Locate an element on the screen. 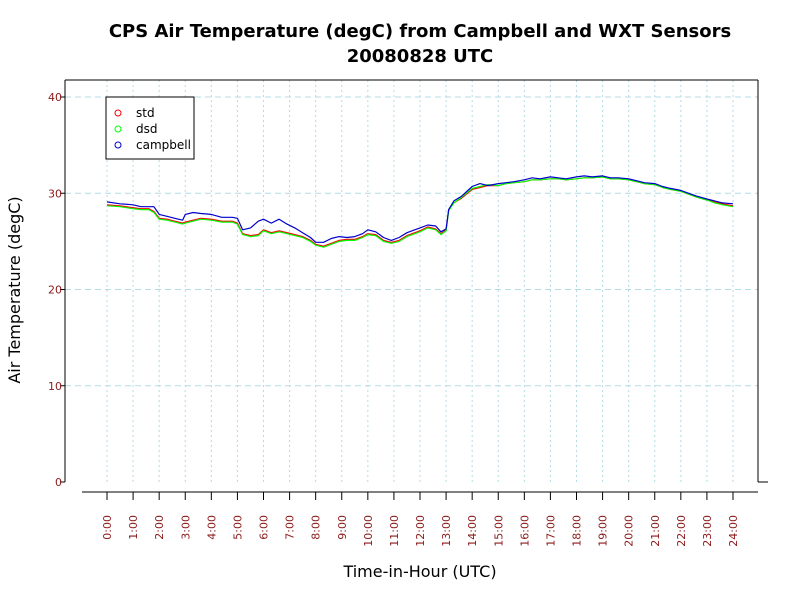  legend-label-campbell: campbell is located at coordinates (163, 145).